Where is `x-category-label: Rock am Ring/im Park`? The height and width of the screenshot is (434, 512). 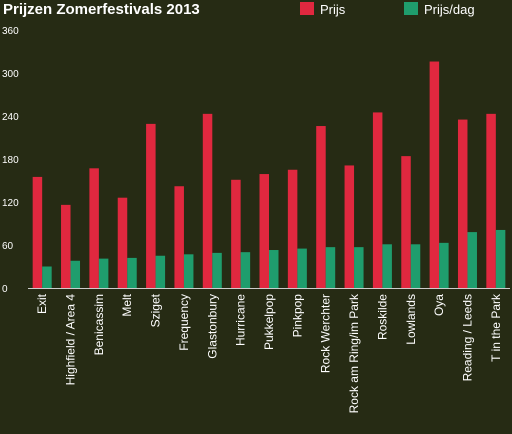 x-category-label: Rock am Ring/im Park is located at coordinates (354, 353).